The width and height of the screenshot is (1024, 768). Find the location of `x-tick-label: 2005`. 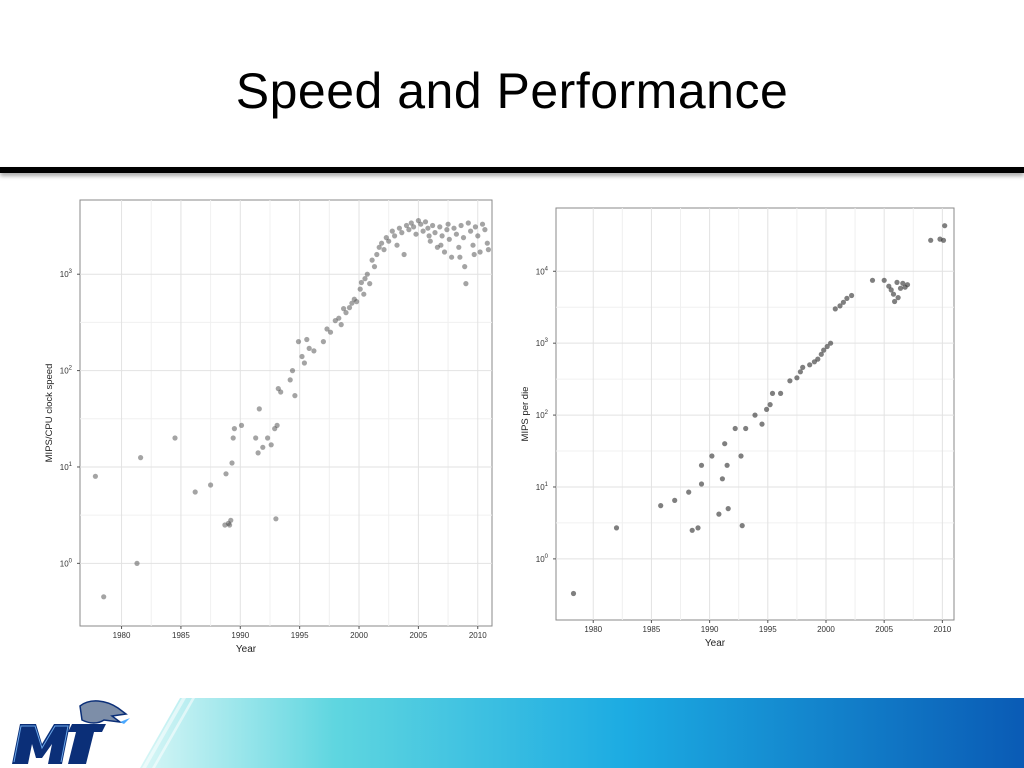

x-tick-label: 2005 is located at coordinates (884, 629).